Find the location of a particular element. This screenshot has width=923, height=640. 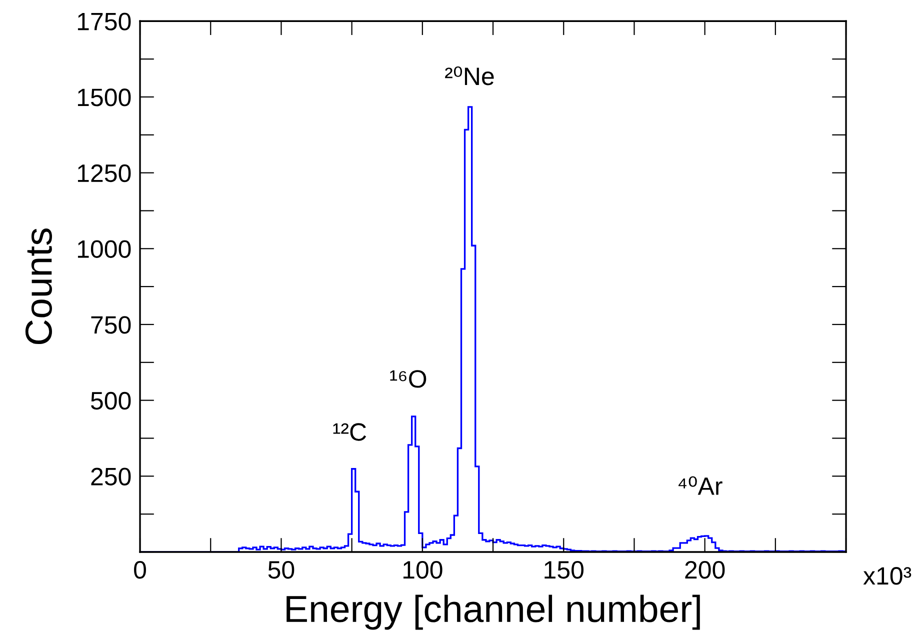

y-tick-label: 1000 is located at coordinates (104, 249).